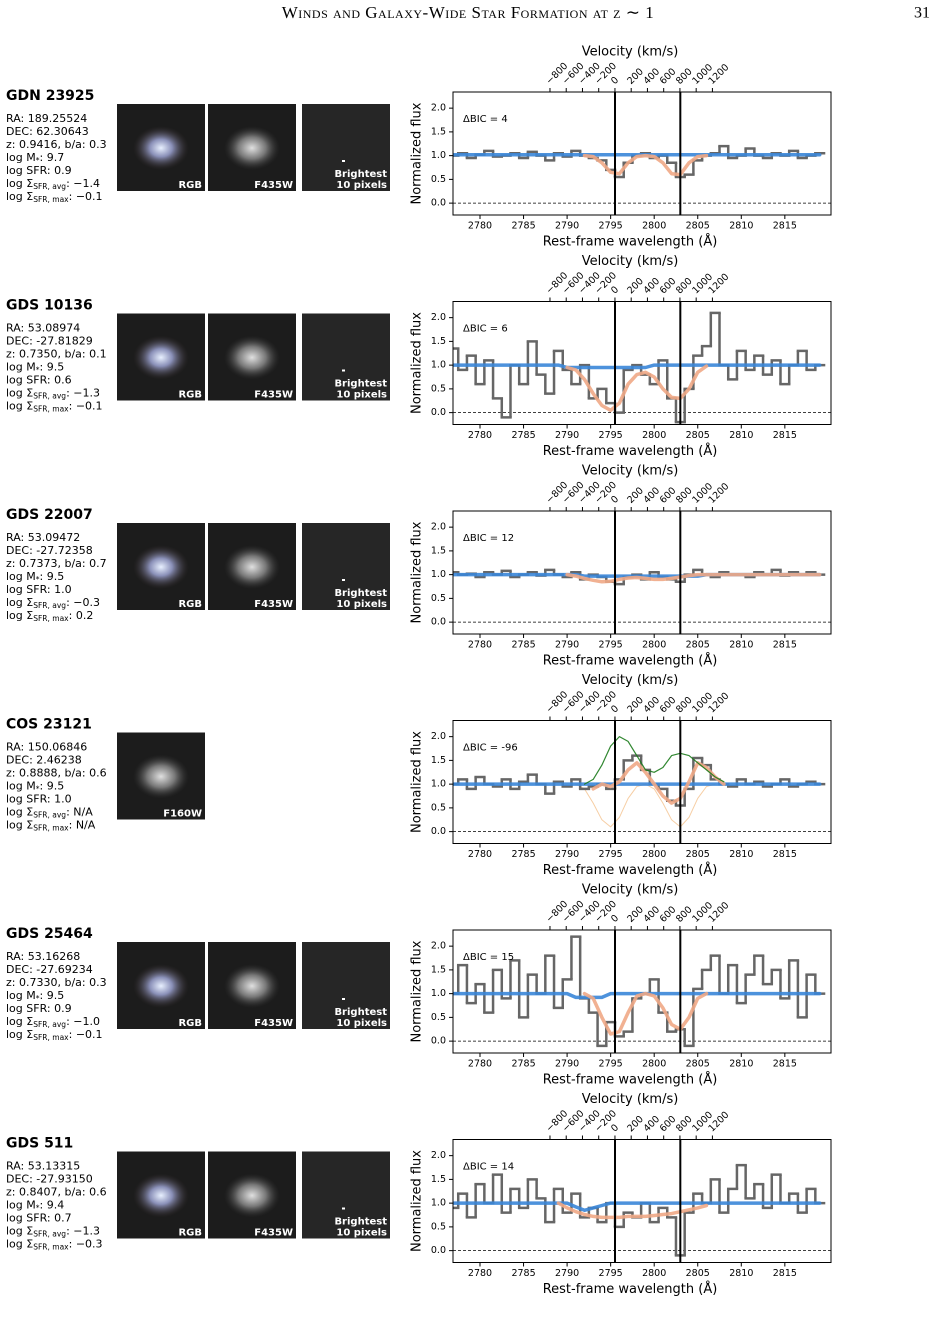  Describe the element at coordinates (438, 574) in the screenshot. I see `y-tick-label: 1.0` at that location.